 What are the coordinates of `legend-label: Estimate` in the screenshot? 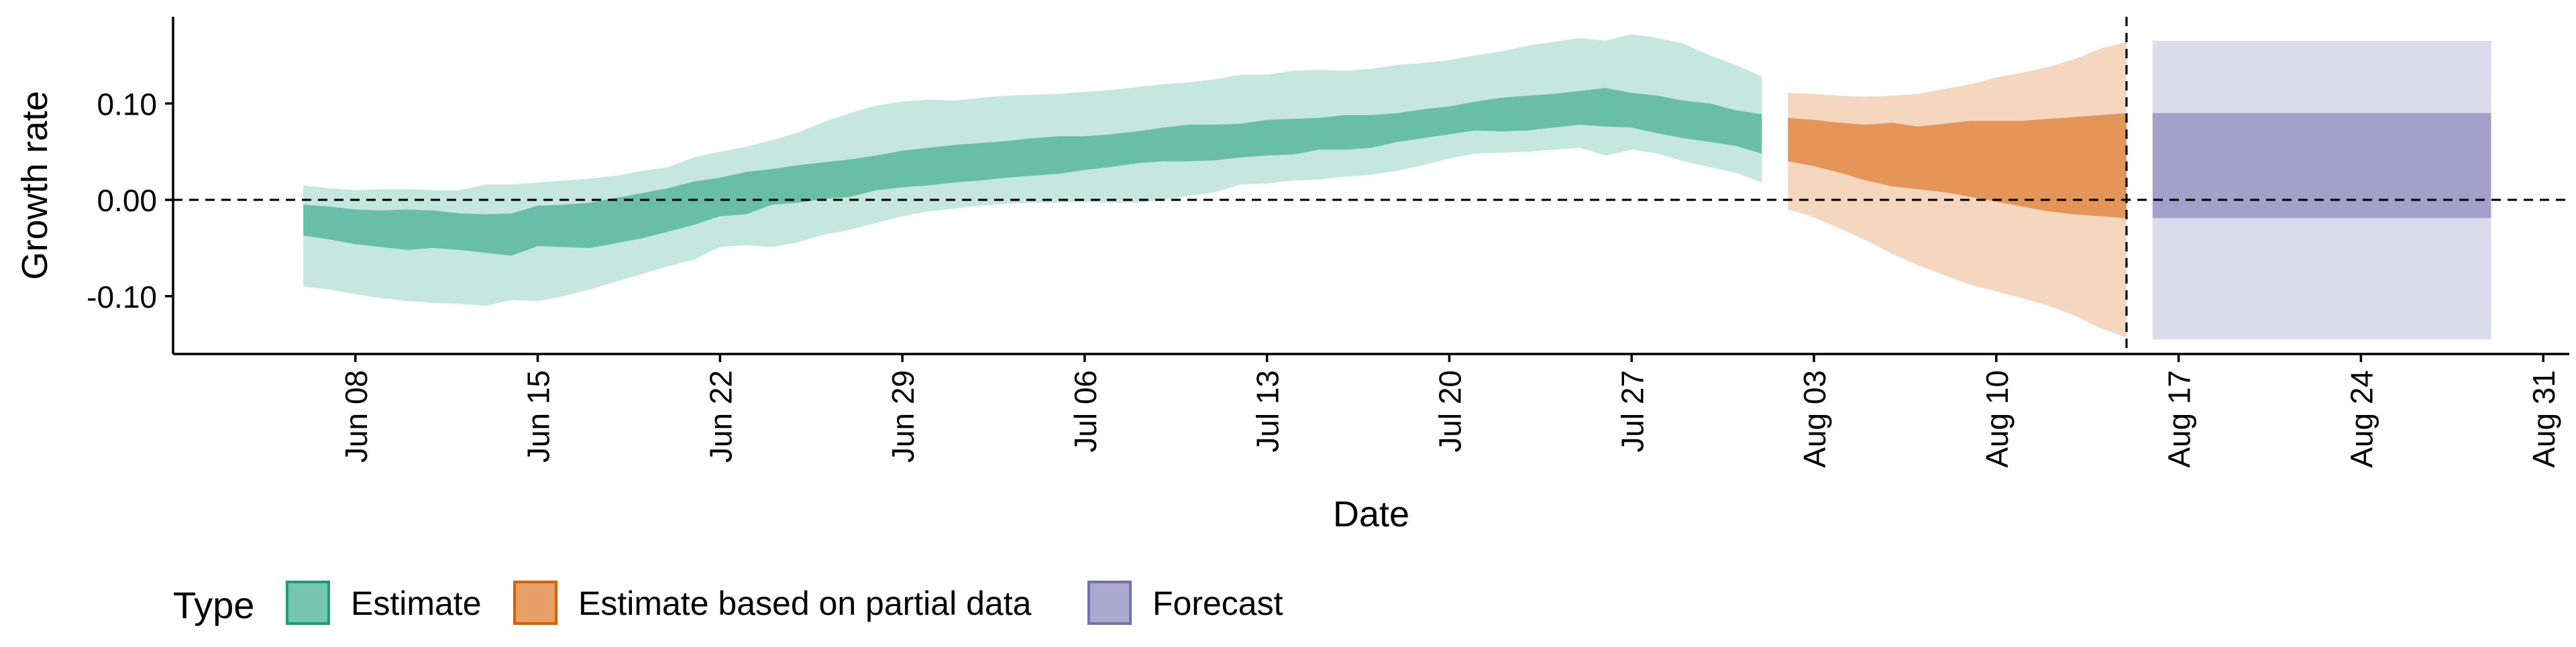 It's located at (416, 603).